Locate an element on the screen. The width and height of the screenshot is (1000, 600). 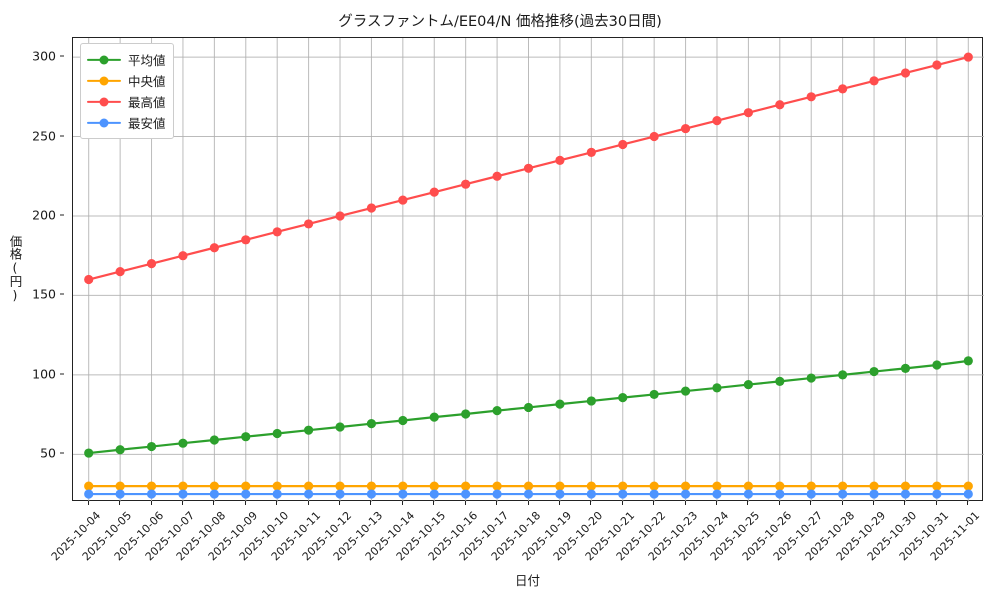
legend-label: 中央値 is located at coordinates (147, 81).